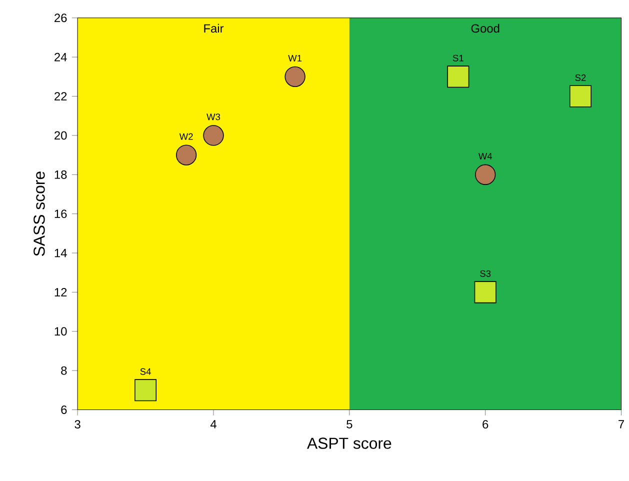 Image resolution: width=629 pixels, height=481 pixels. What do you see at coordinates (458, 58) in the screenshot?
I see `annotation: S1` at bounding box center [458, 58].